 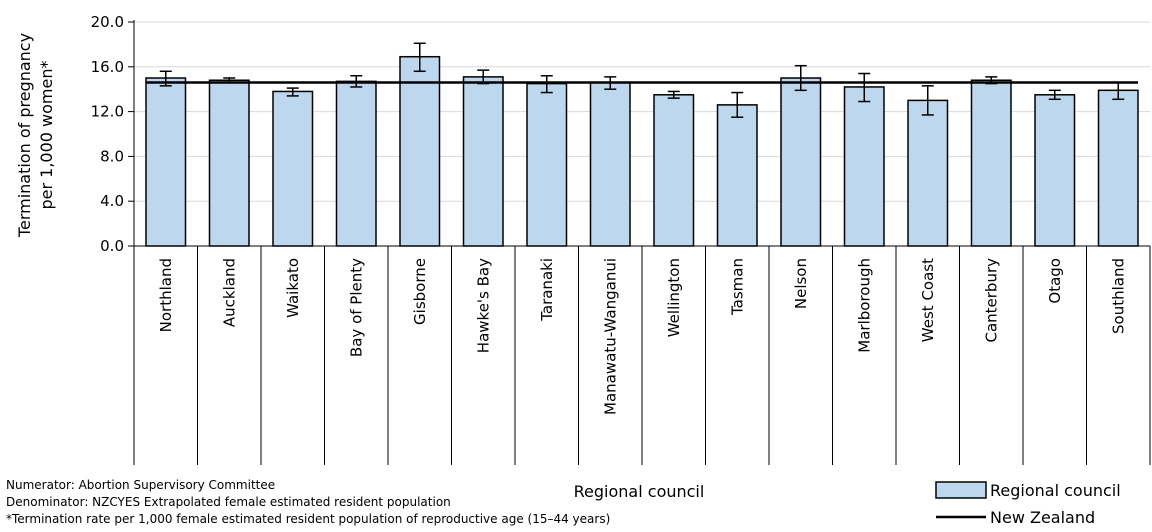 What do you see at coordinates (293, 288) in the screenshot?
I see `category-label: Waikato` at bounding box center [293, 288].